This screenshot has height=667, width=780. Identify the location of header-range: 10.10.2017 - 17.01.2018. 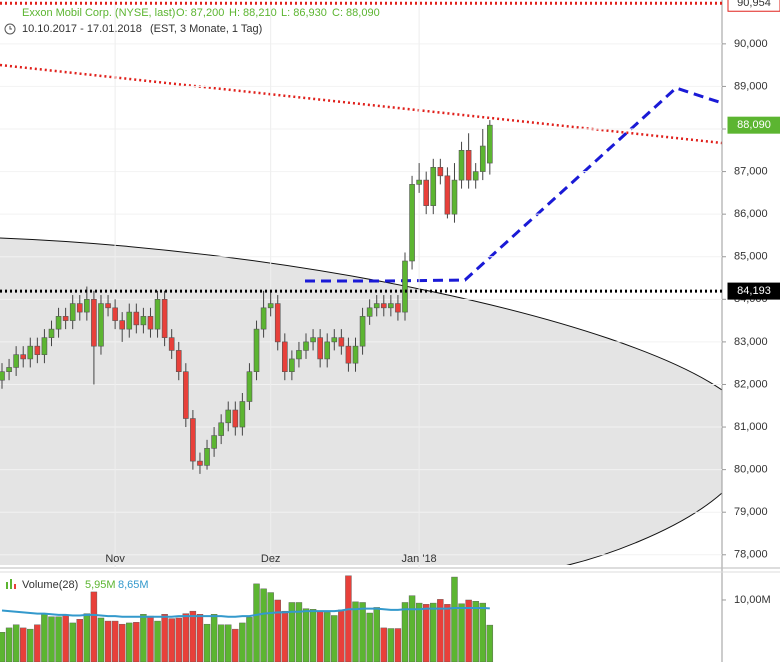
(82, 29).